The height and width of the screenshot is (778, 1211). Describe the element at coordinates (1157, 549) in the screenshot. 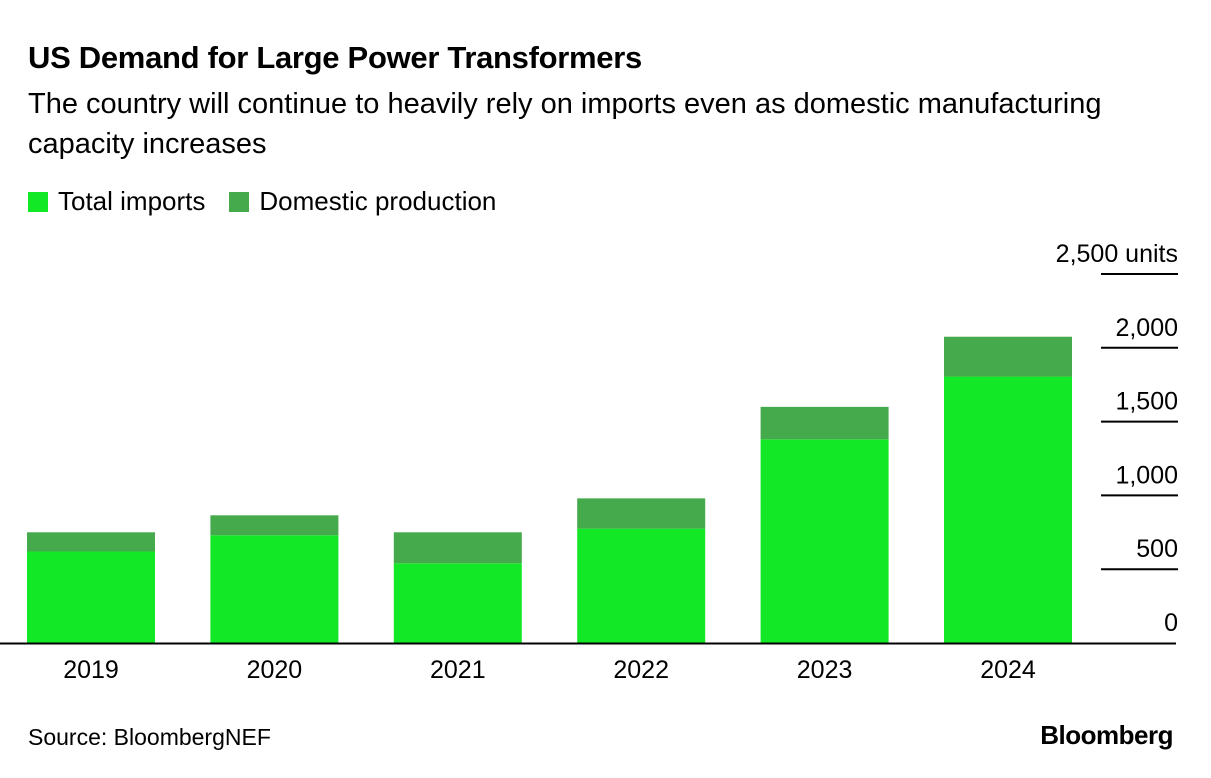

I see `y-tick-label: 500` at that location.